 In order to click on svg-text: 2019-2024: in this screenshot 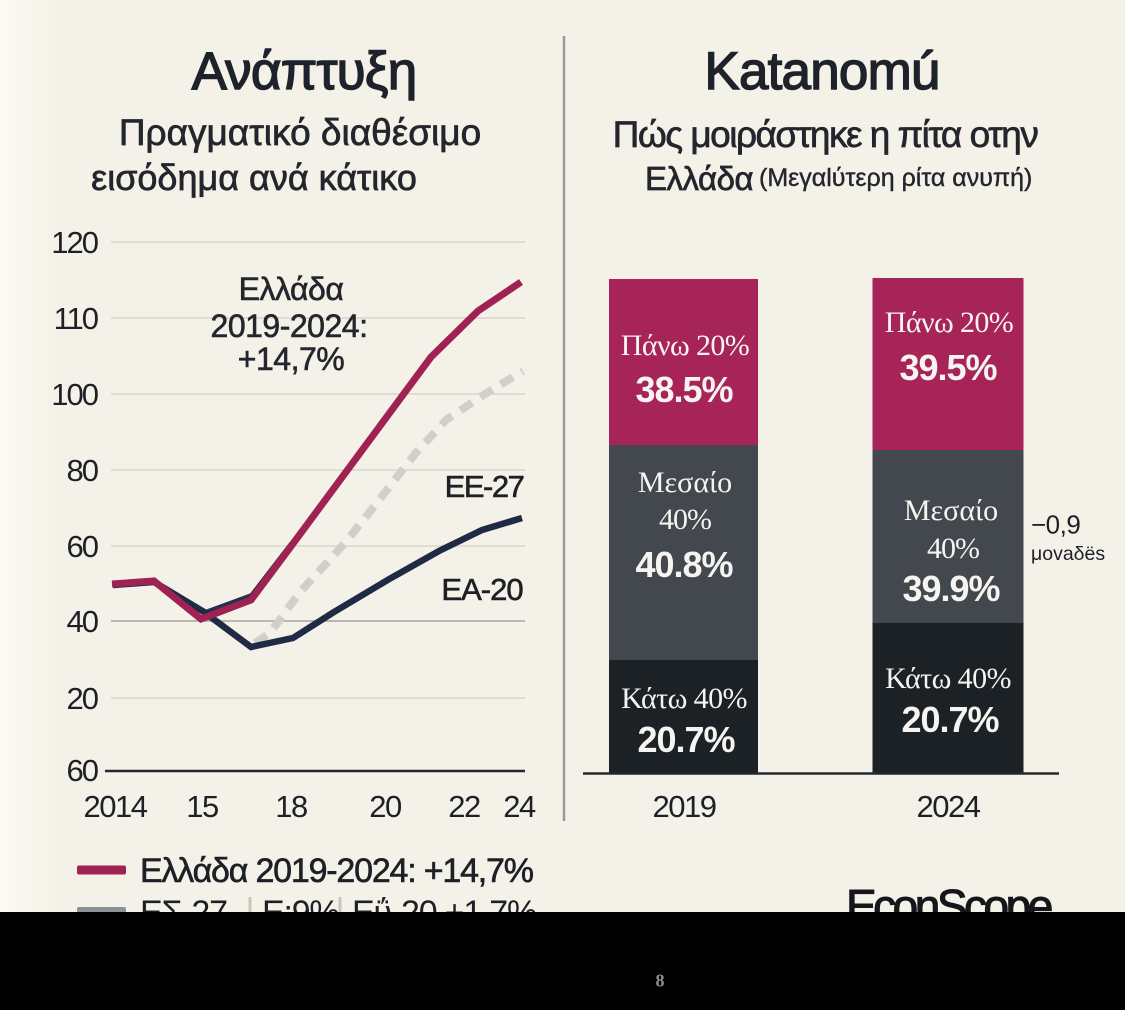, I will do `click(289, 326)`.